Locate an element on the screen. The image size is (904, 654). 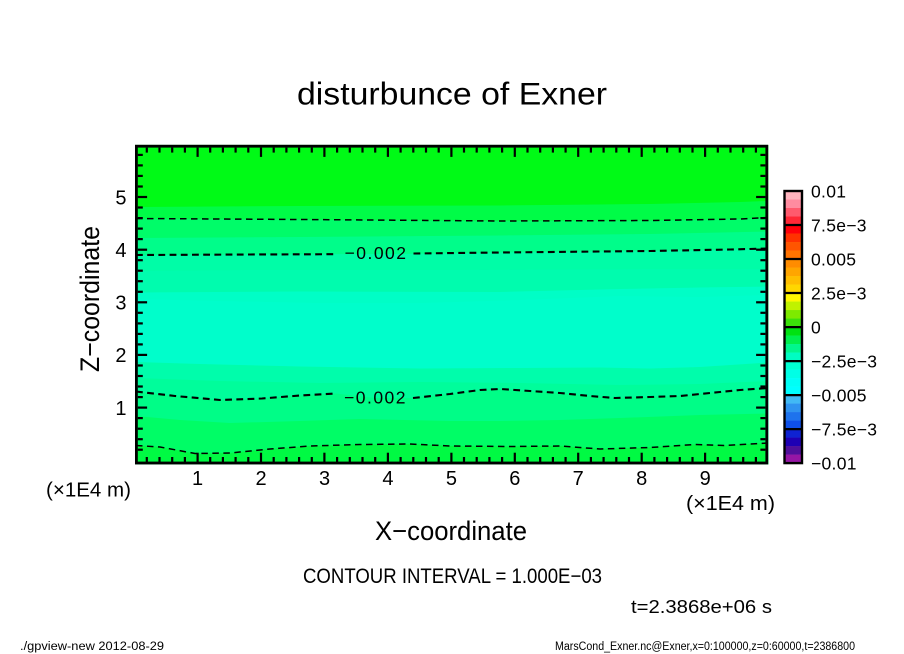
svg-text: t=2.3868e+06 s is located at coordinates (701, 607).